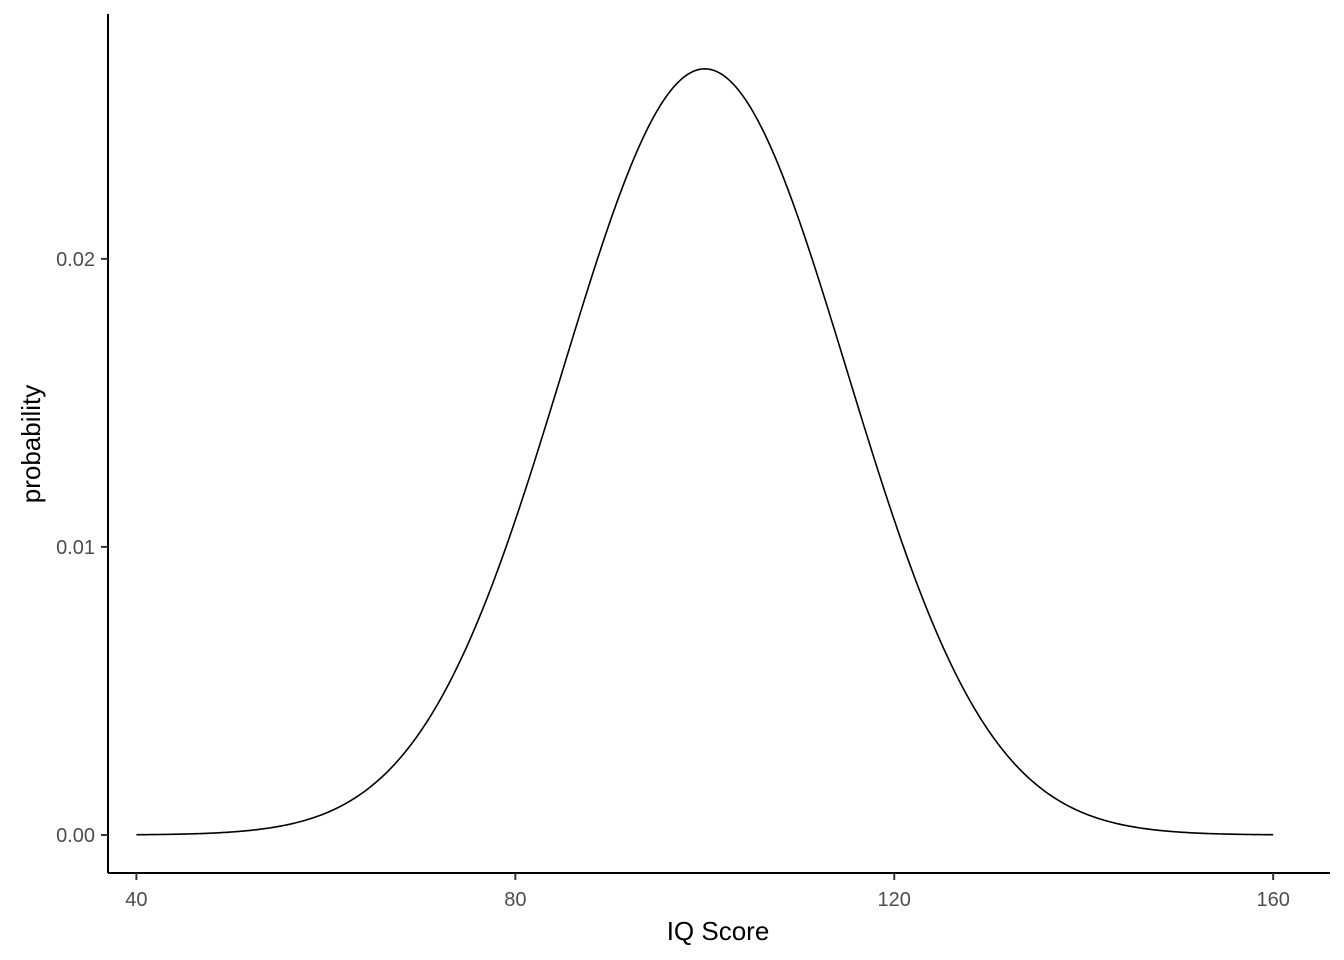 The width and height of the screenshot is (1344, 960). I want to click on x-axis-title: IQ Score, so click(718, 931).